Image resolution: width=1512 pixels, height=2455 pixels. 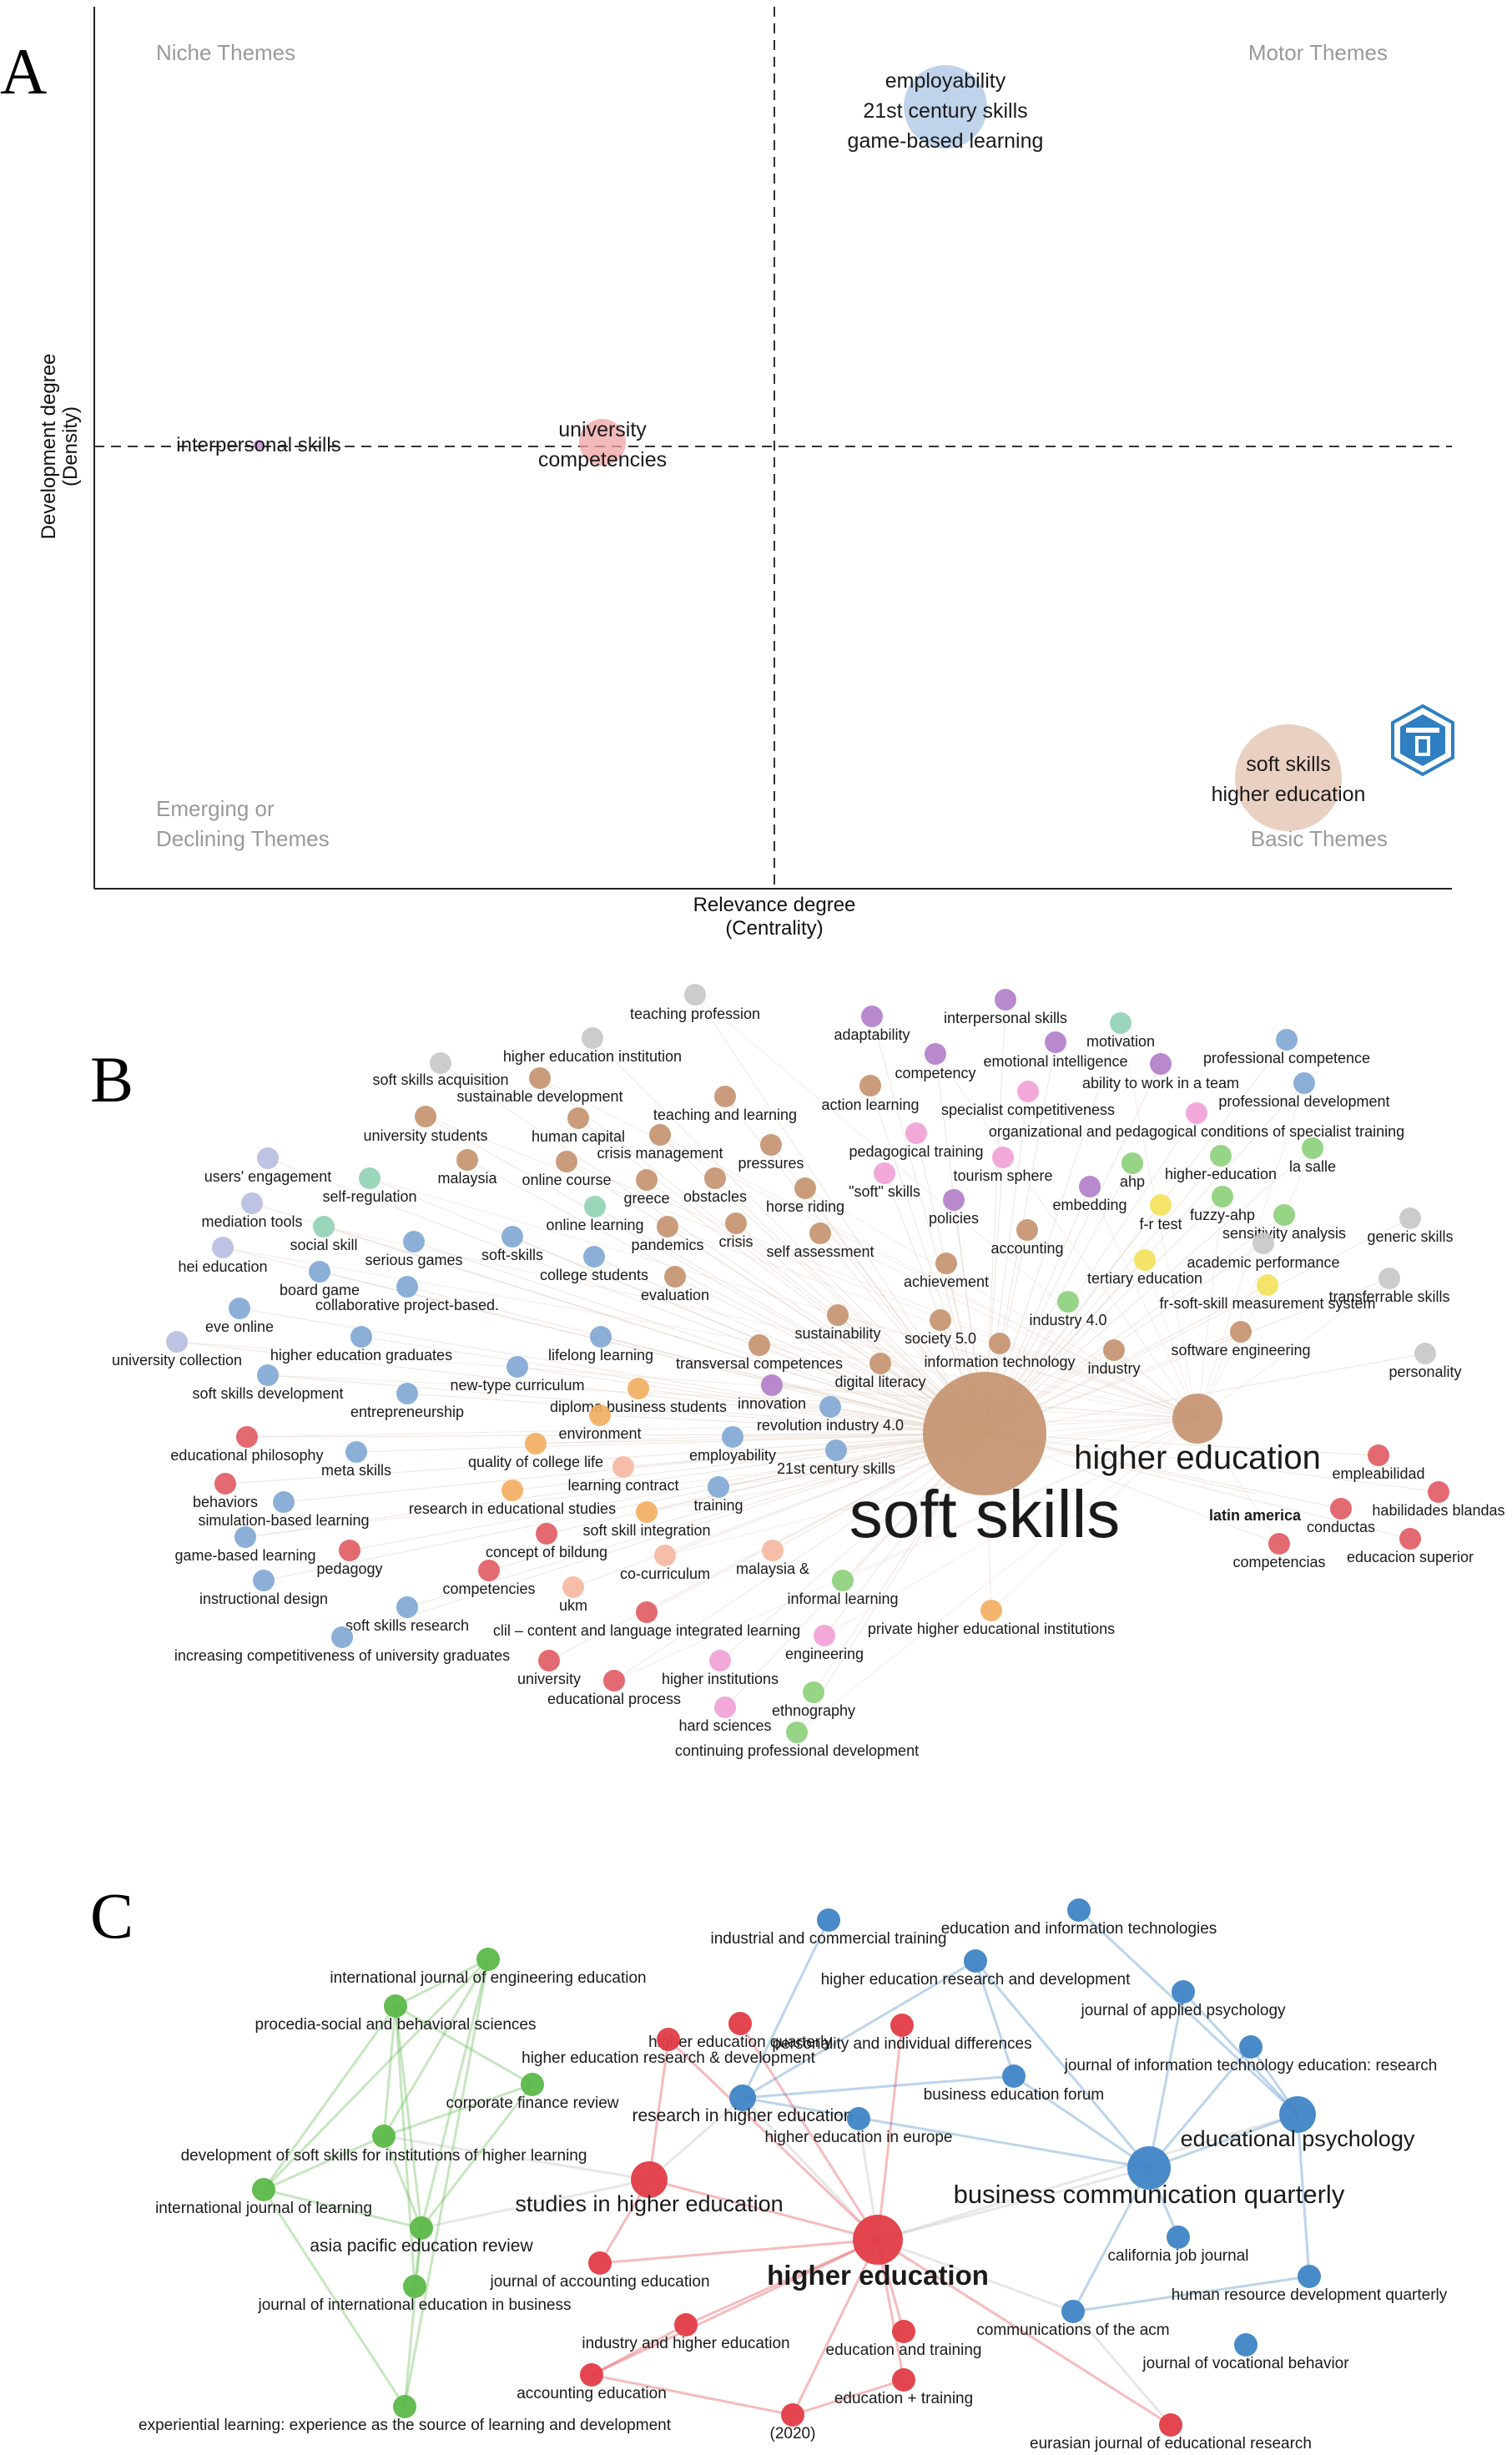 What do you see at coordinates (975, 1961) in the screenshot?
I see `source-node-higher-education-research-and-development` at bounding box center [975, 1961].